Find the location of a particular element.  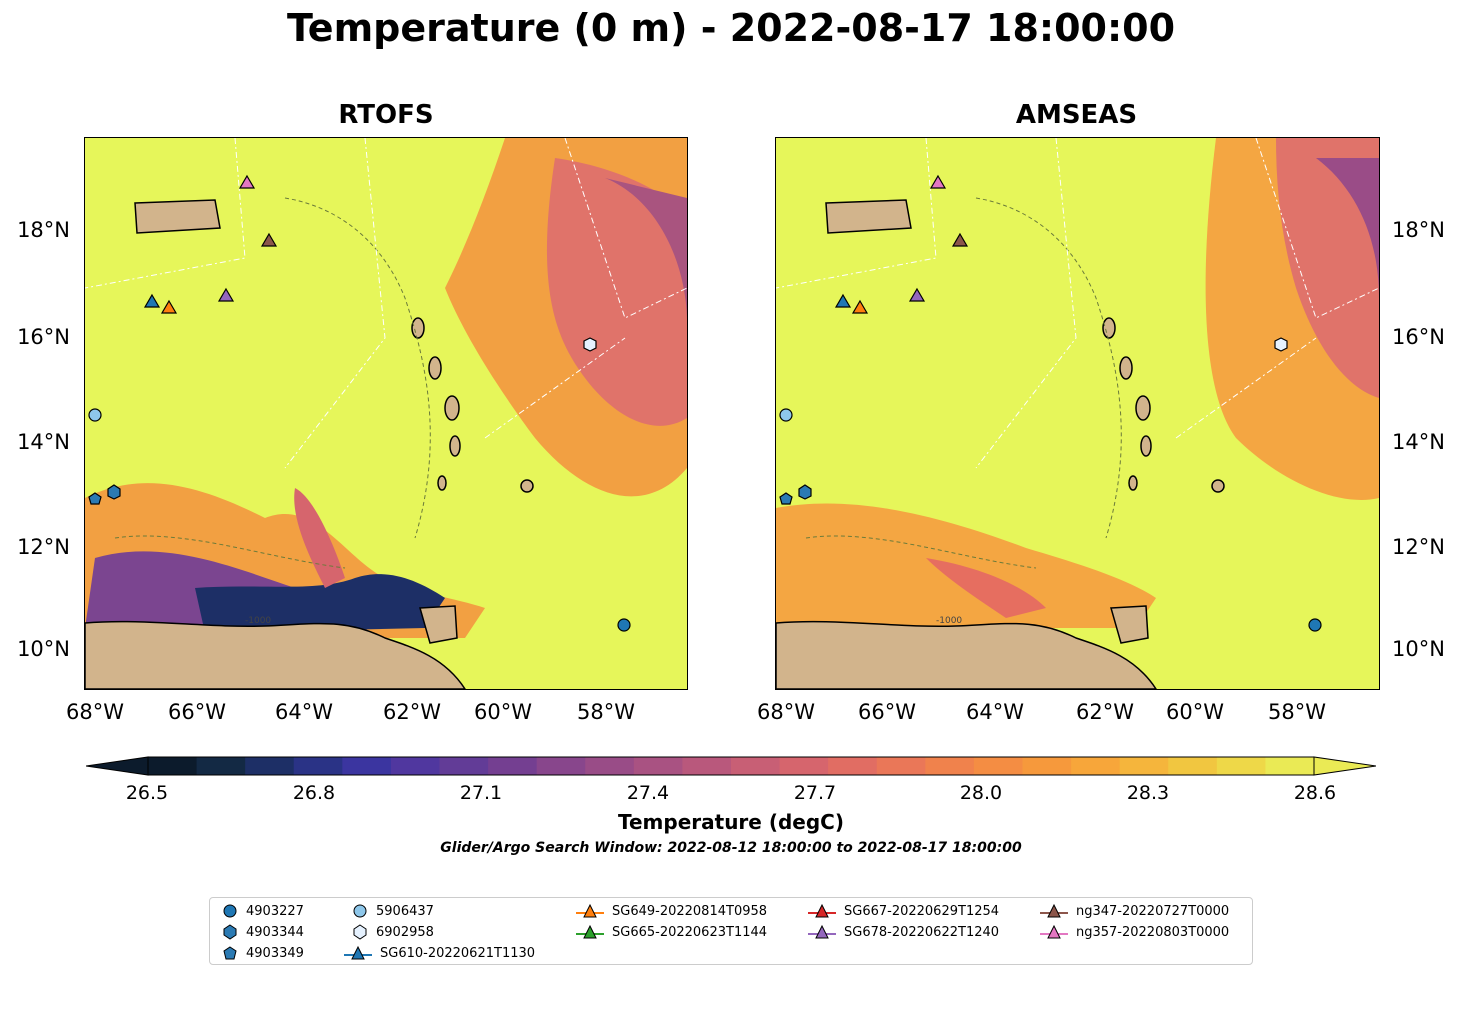

legend-item: SG678-20220622T1240 is located at coordinates (903, 932).